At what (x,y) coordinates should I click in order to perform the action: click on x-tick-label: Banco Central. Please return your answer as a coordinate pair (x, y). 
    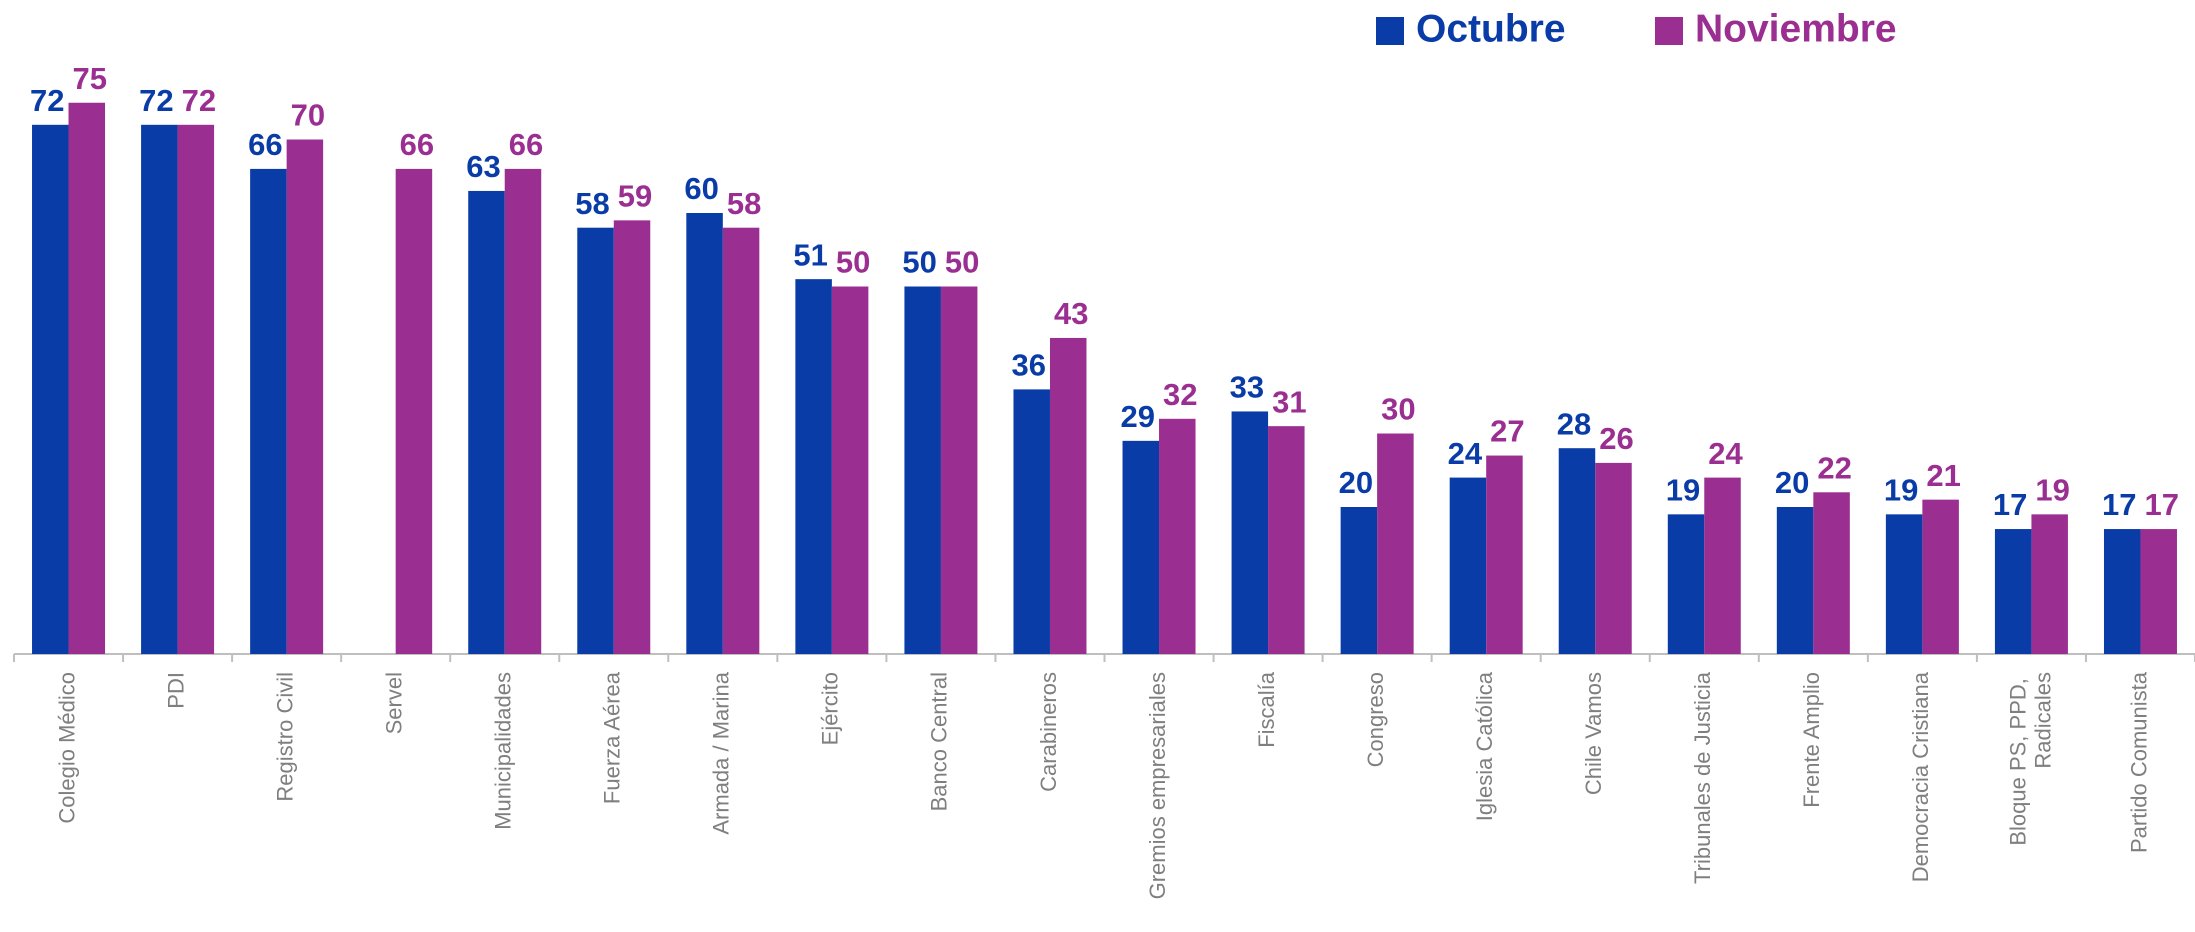
    Looking at the image, I should click on (939, 741).